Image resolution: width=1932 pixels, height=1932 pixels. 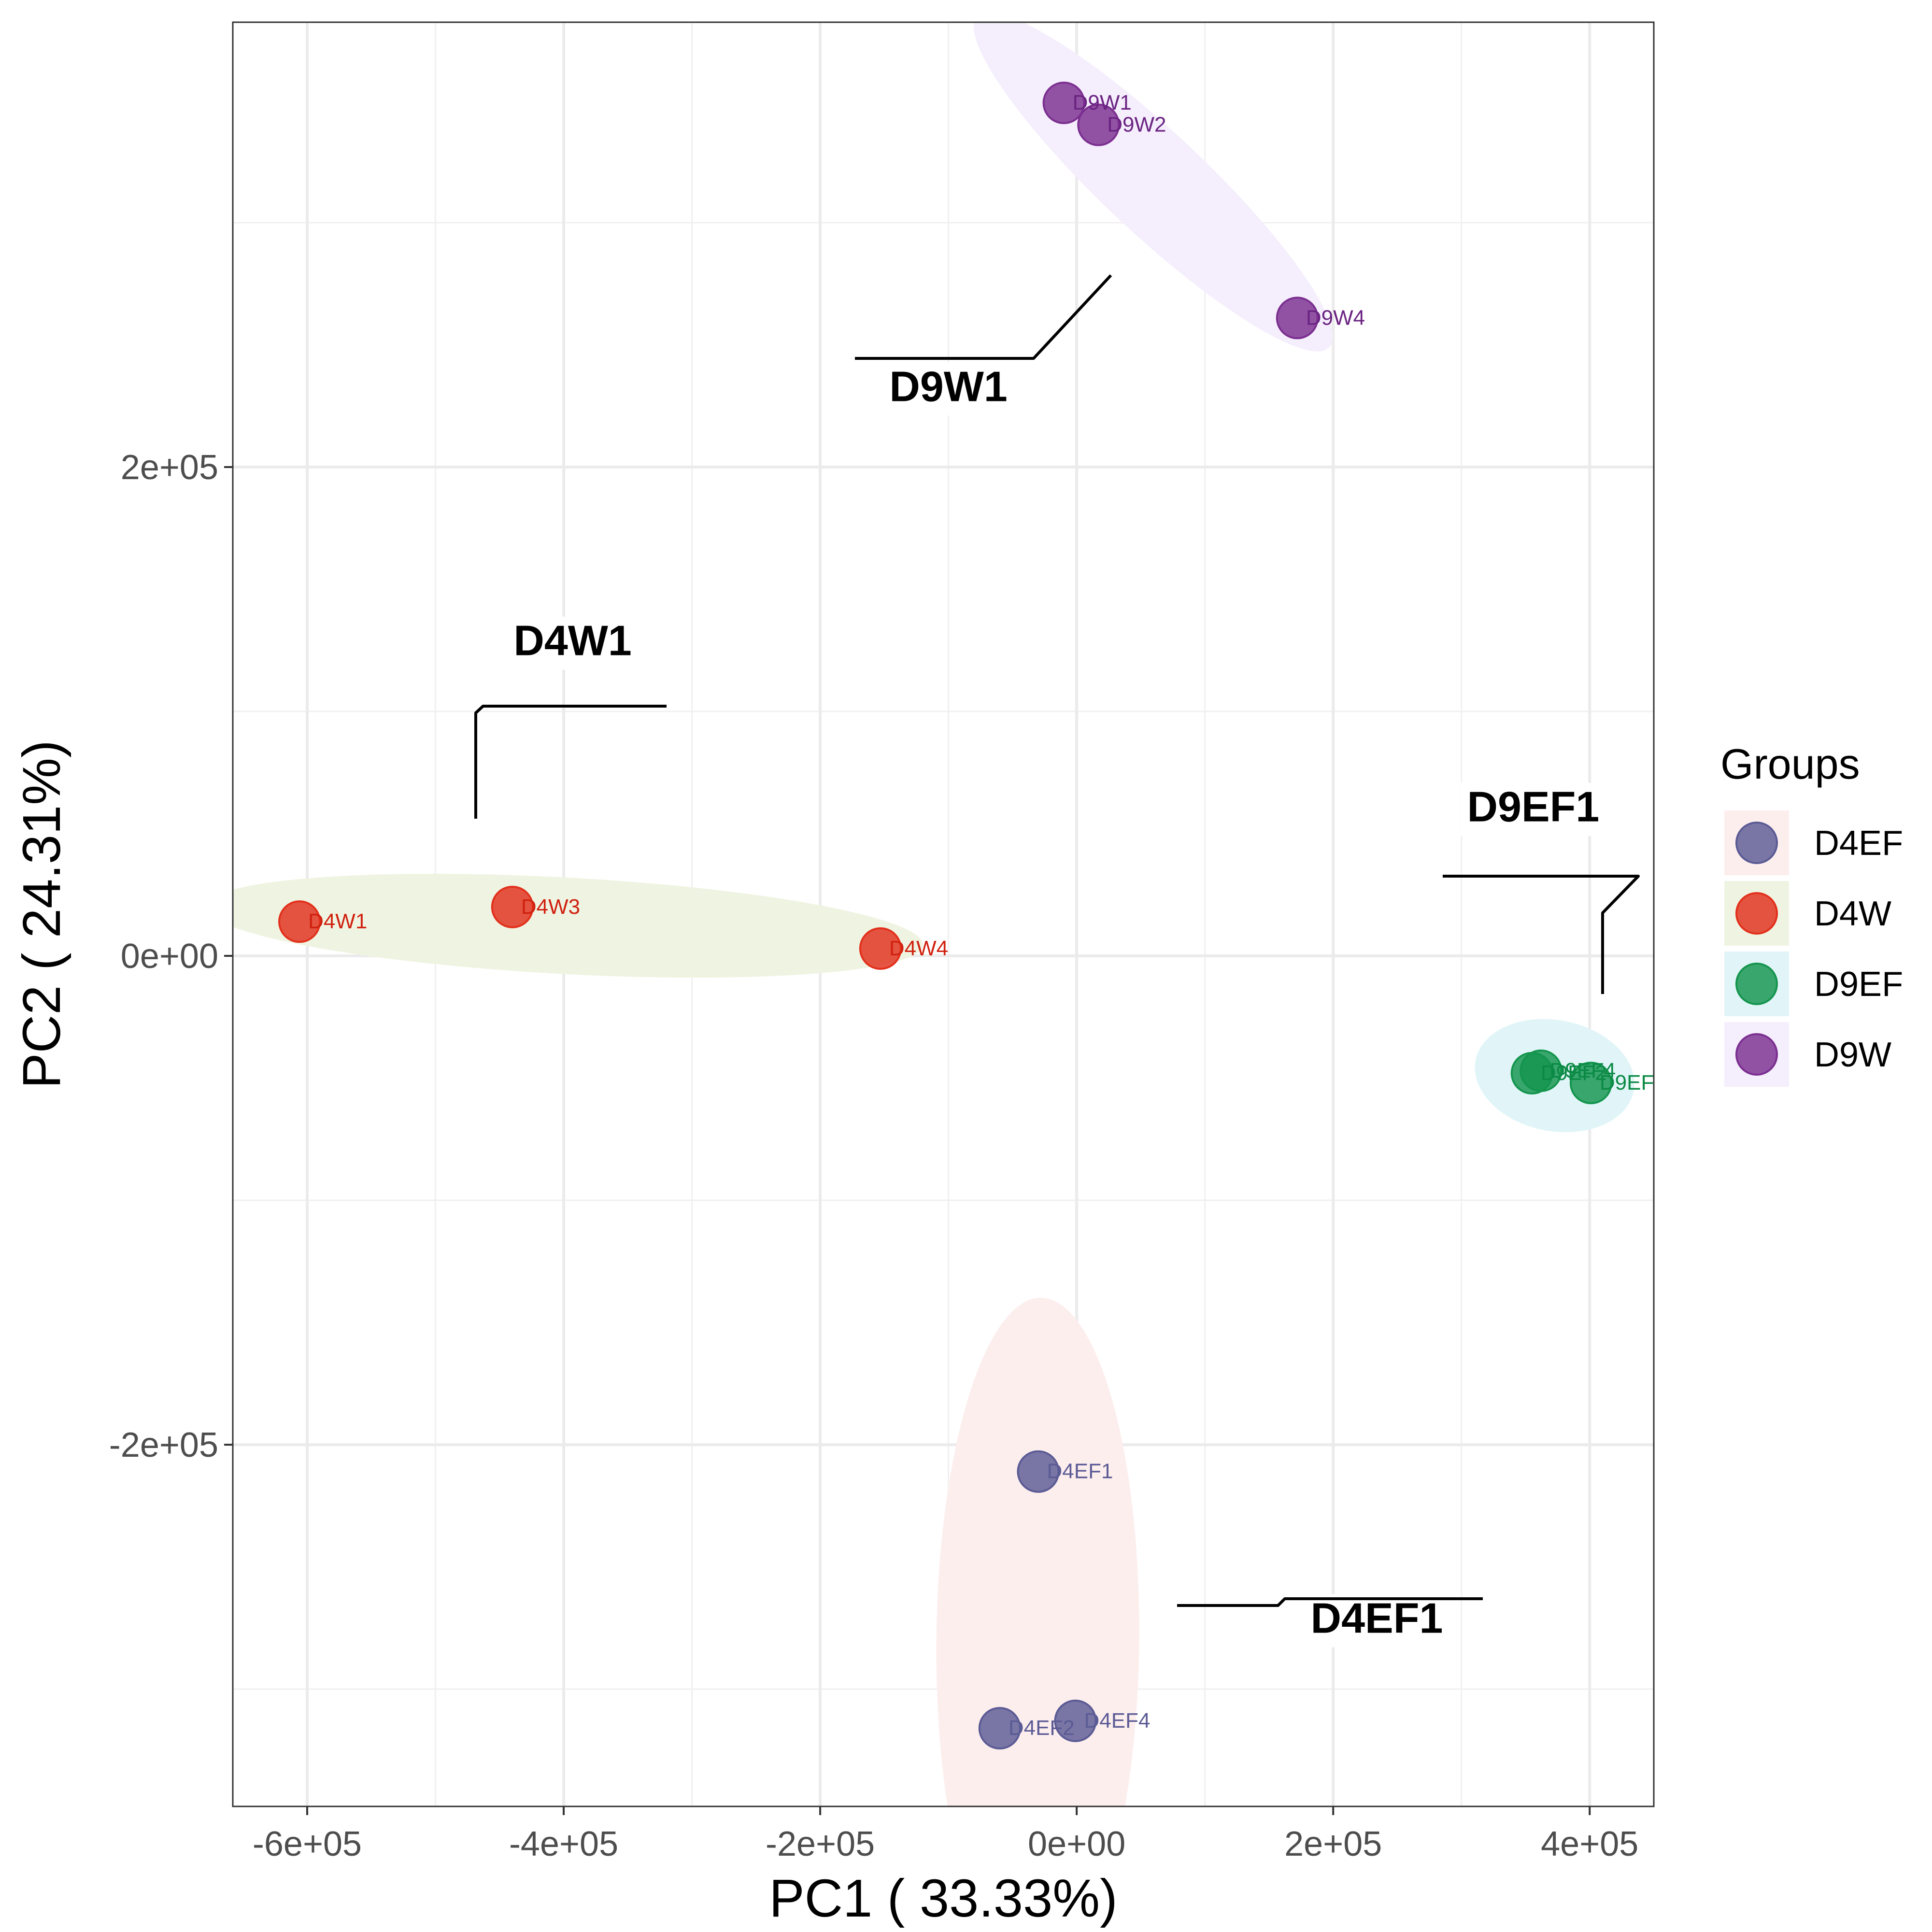 What do you see at coordinates (1589, 1844) in the screenshot?
I see `x-tick-label: 4e+05` at bounding box center [1589, 1844].